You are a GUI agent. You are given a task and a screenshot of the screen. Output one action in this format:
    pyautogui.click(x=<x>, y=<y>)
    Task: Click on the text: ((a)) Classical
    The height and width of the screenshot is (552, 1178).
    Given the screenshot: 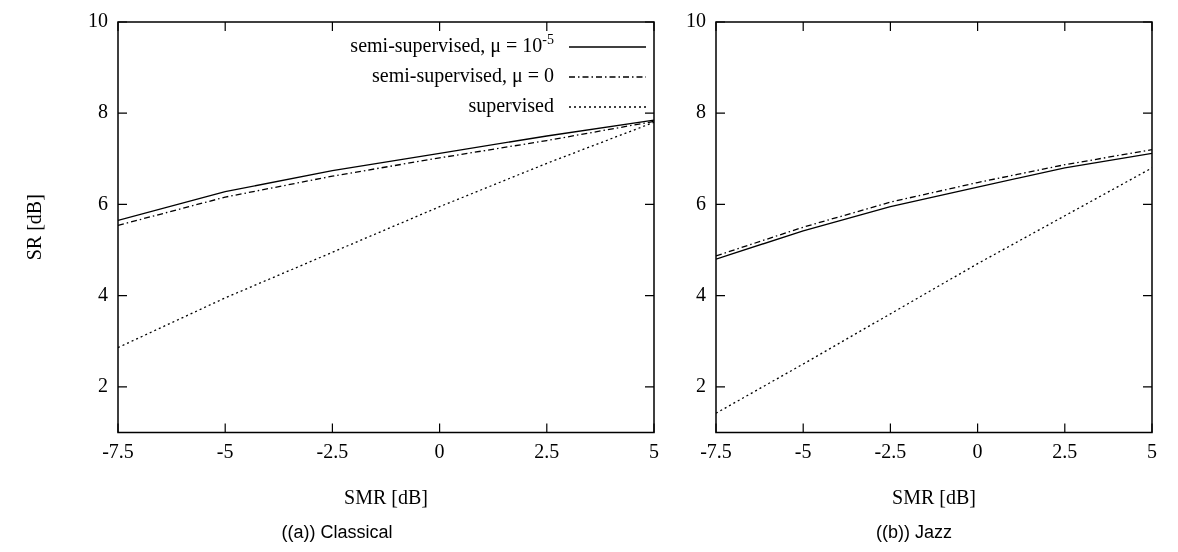 What is the action you would take?
    pyautogui.click(x=337, y=532)
    